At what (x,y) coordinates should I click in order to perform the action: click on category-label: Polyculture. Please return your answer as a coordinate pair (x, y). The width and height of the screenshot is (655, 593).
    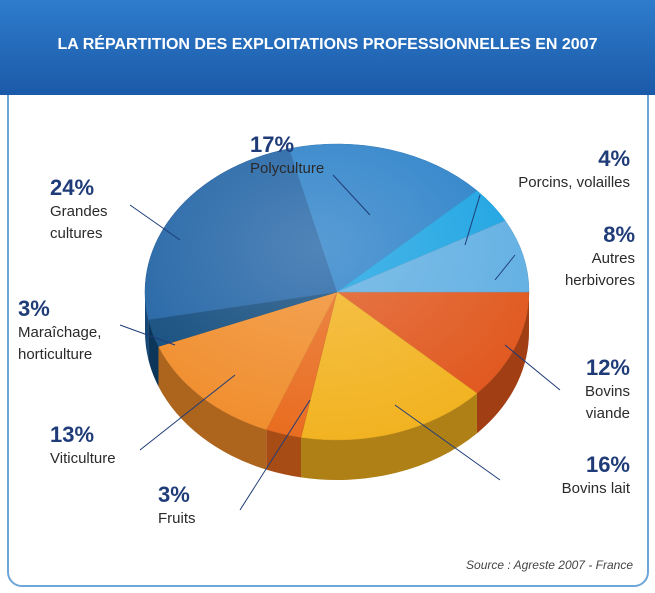
    Looking at the image, I should click on (287, 168).